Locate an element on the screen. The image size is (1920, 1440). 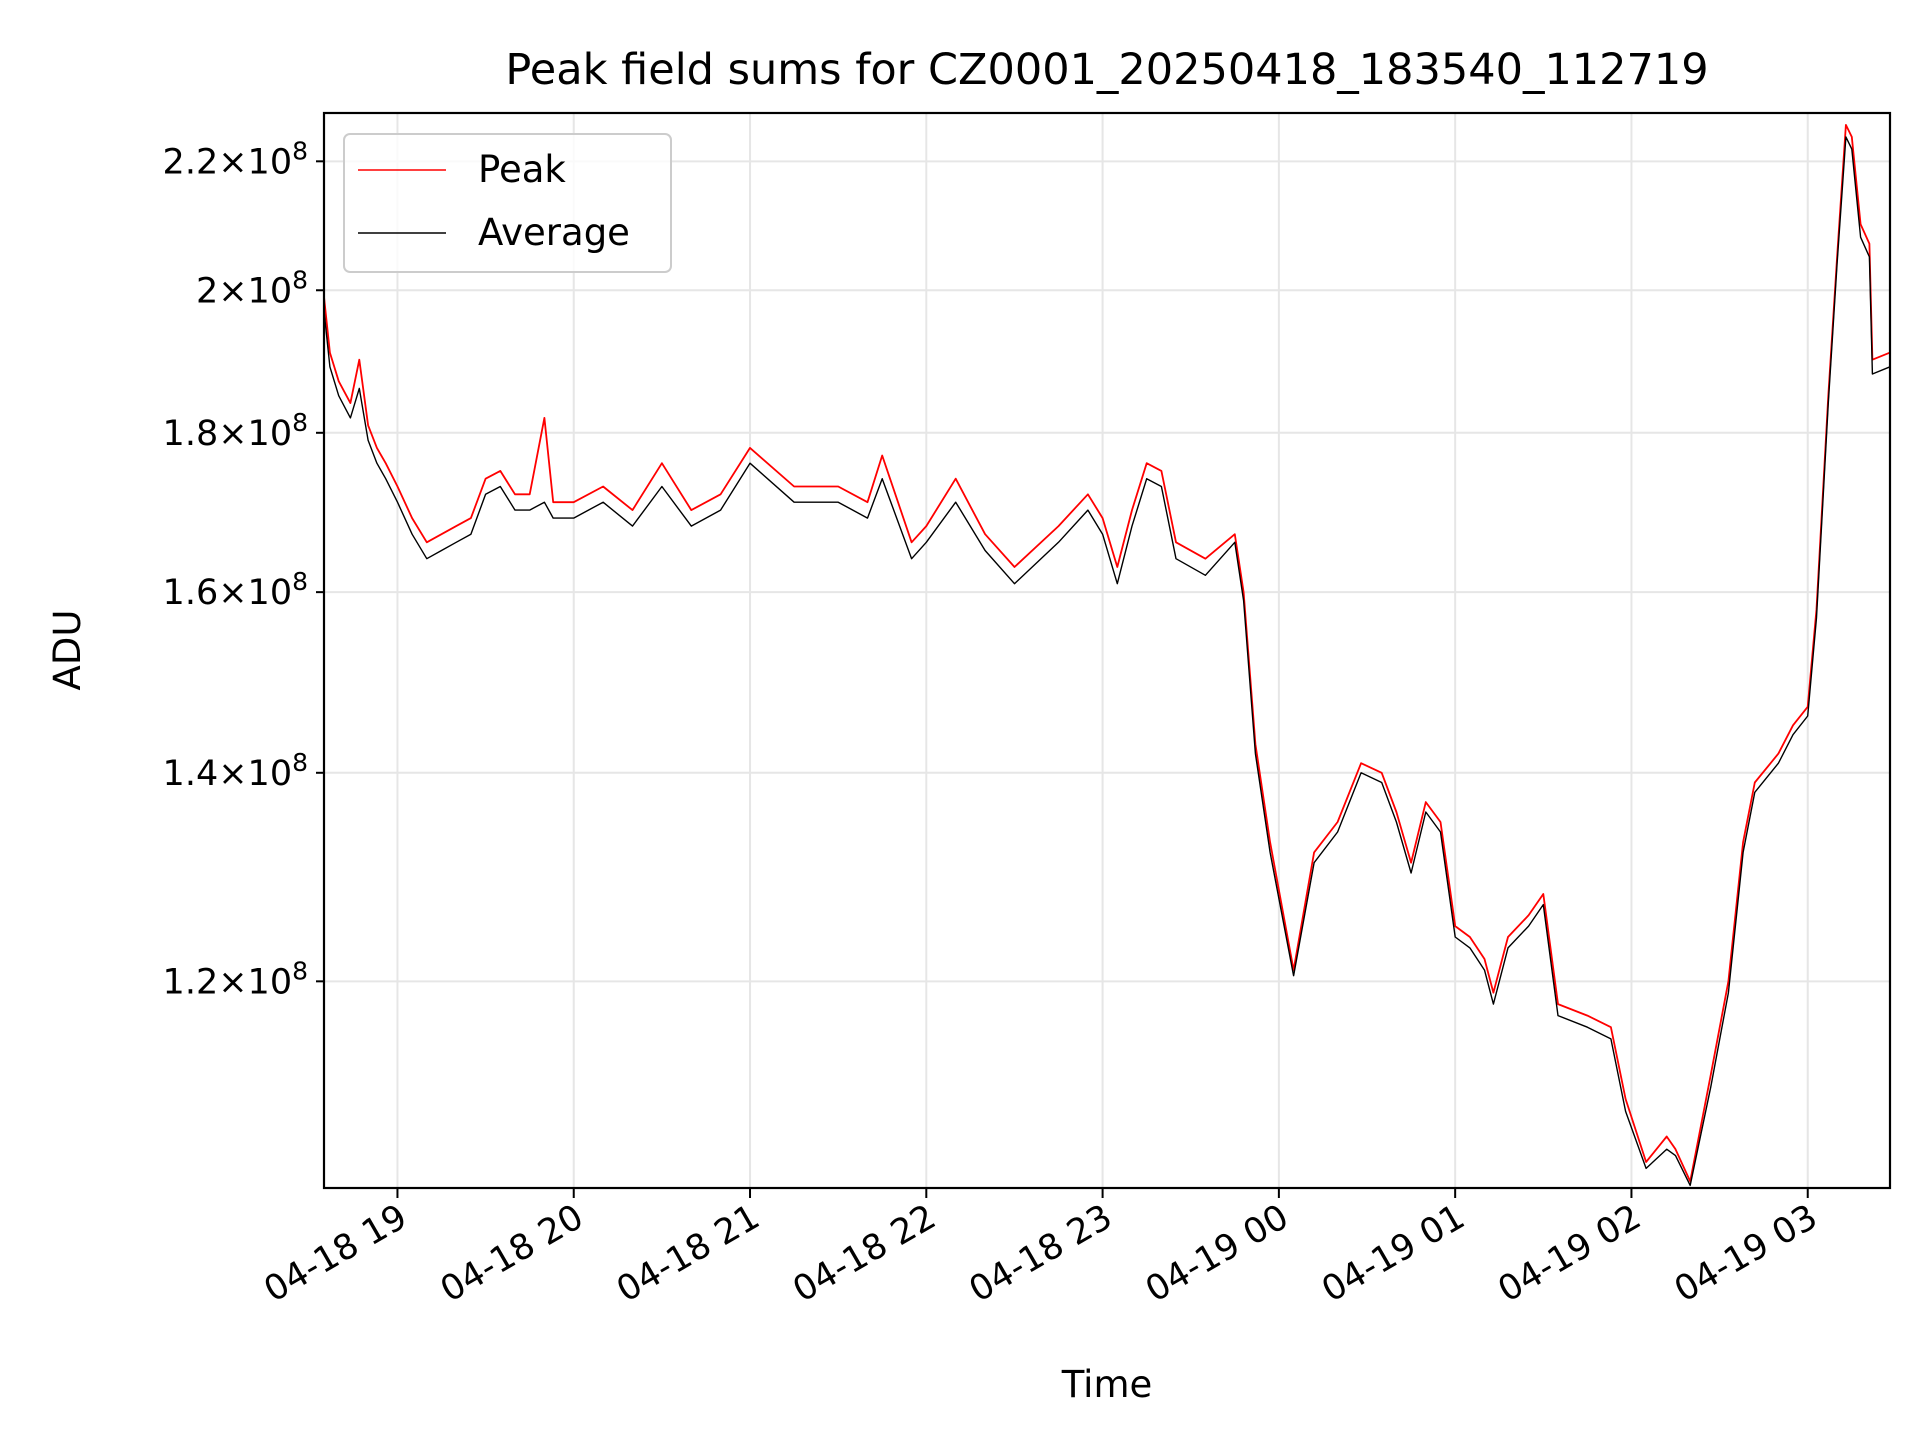
x-axis-label: Time is located at coordinates (1107, 1384).